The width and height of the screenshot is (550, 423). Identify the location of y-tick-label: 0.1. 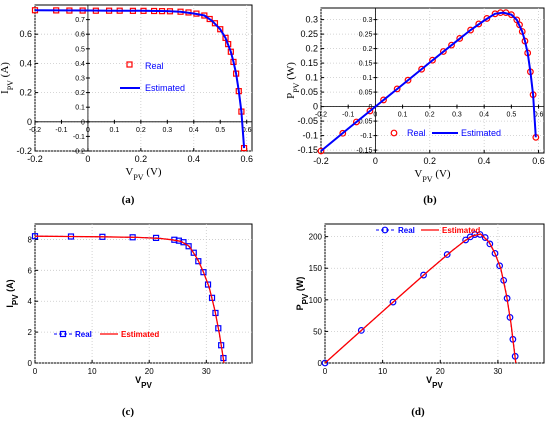
(311, 78).